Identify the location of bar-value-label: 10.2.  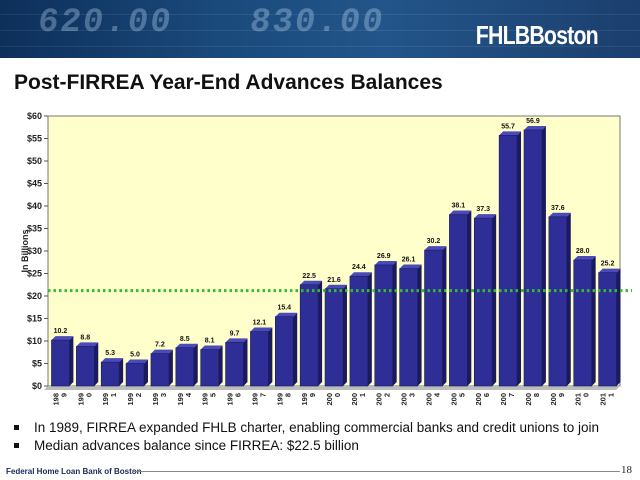
(61, 331).